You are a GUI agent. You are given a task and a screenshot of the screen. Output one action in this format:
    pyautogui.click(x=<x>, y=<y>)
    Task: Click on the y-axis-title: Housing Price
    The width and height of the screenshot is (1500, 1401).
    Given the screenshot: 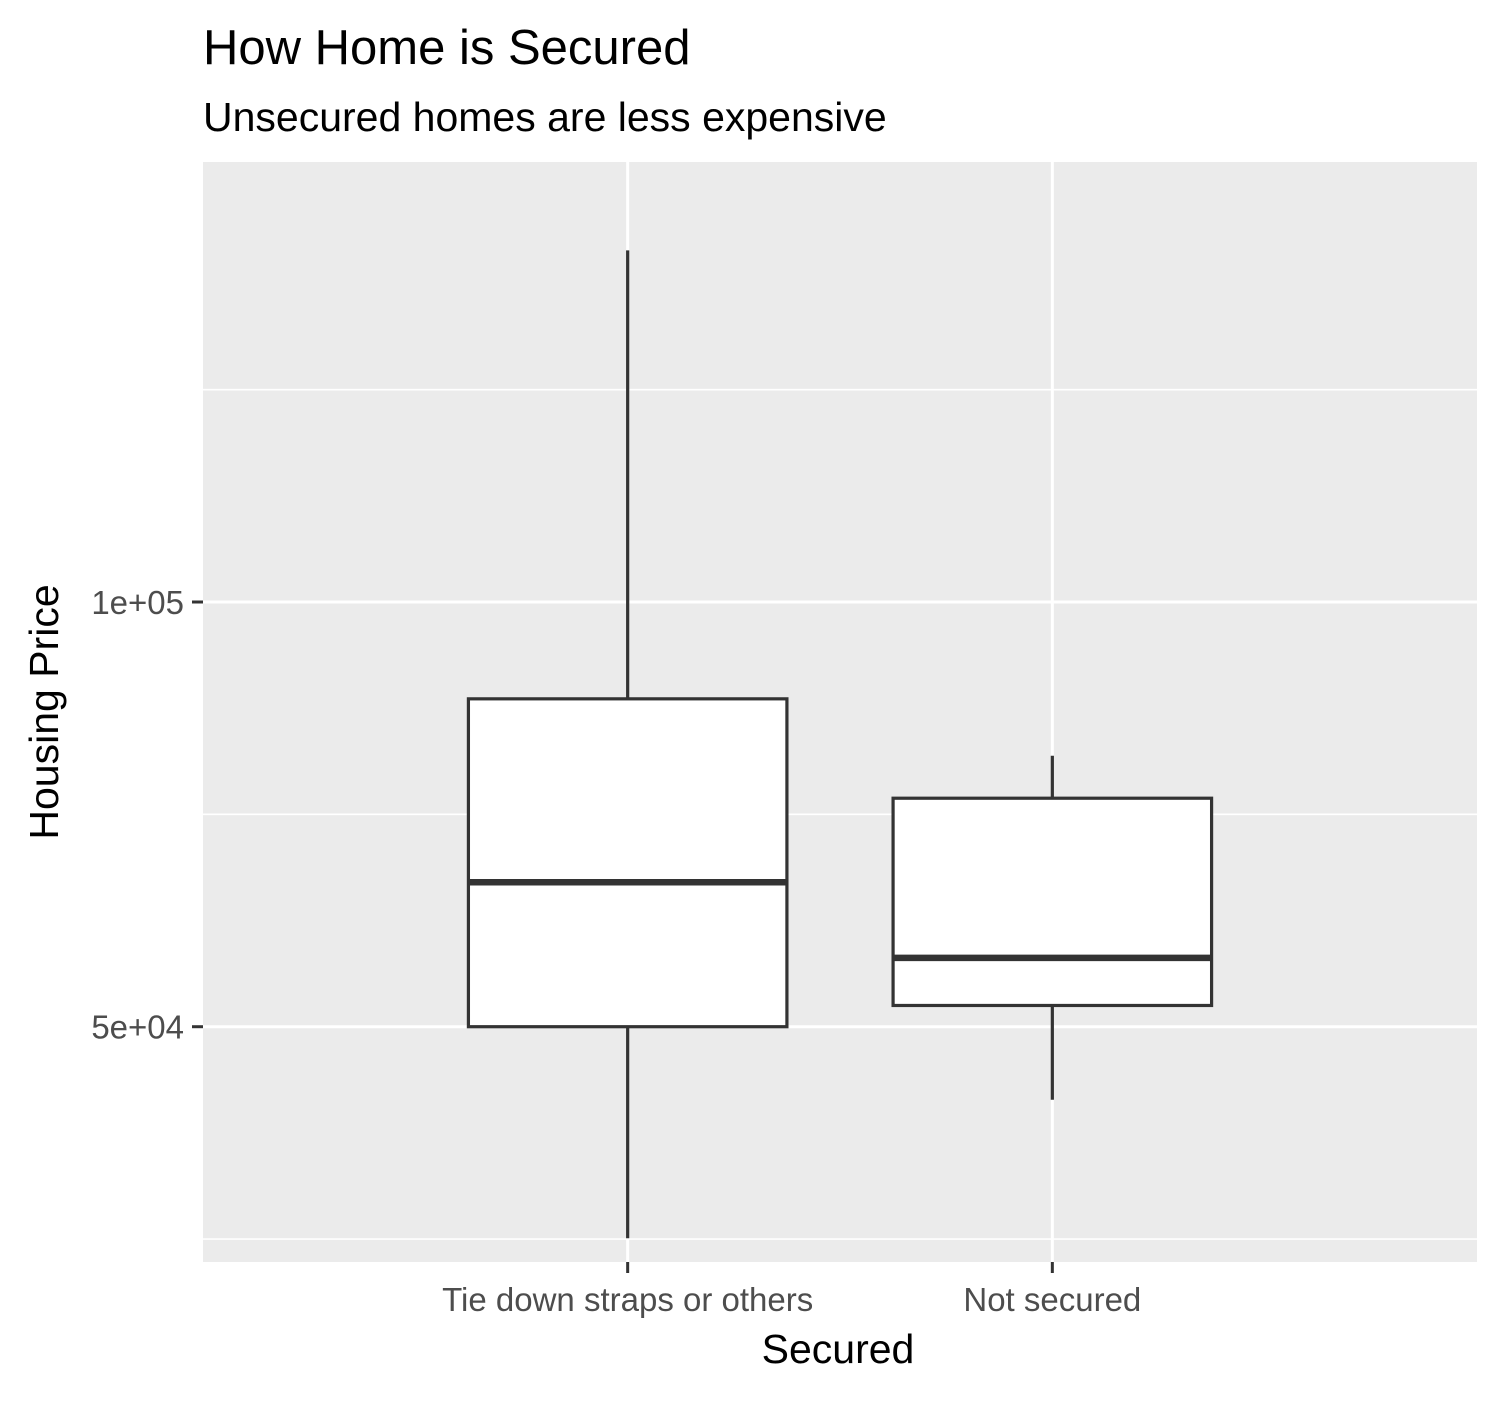 What is the action you would take?
    pyautogui.click(x=44, y=711)
    